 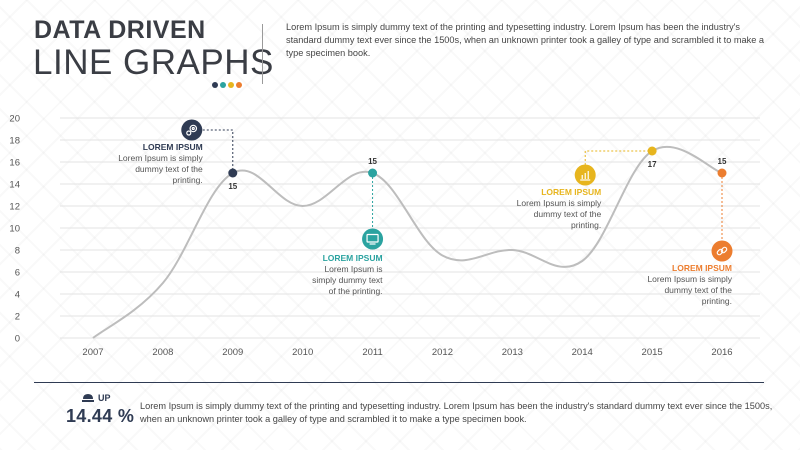 What do you see at coordinates (120, 30) in the screenshot?
I see `title-line-1: DATA DRIVEN` at bounding box center [120, 30].